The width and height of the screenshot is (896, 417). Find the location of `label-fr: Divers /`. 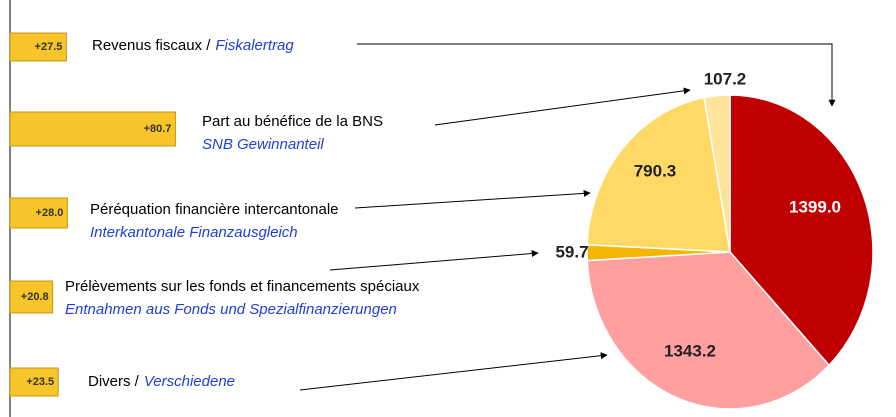

label-fr: Divers / is located at coordinates (114, 381).